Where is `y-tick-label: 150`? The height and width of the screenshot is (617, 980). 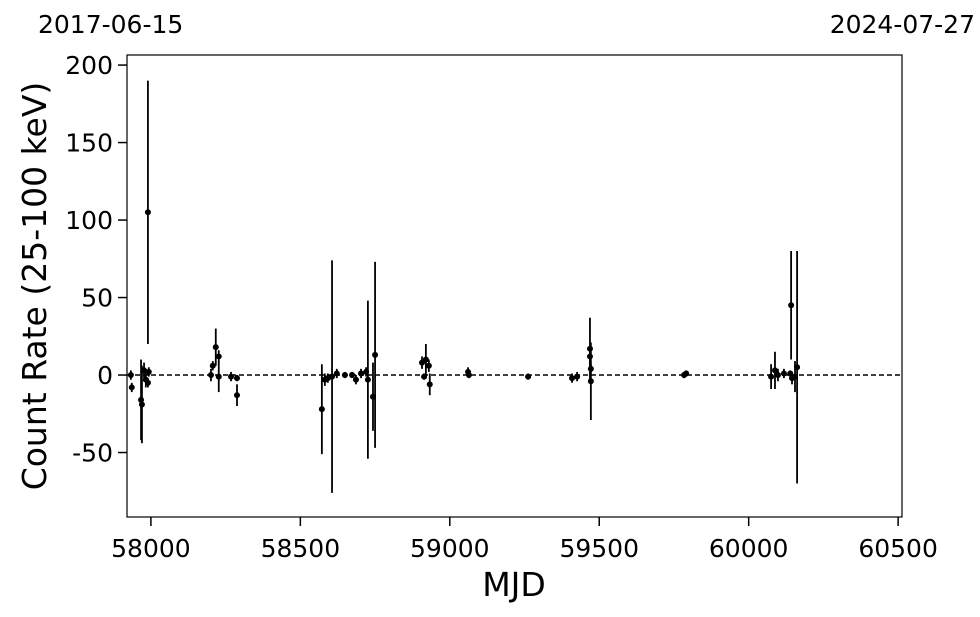 y-tick-label: 150 is located at coordinates (89, 143).